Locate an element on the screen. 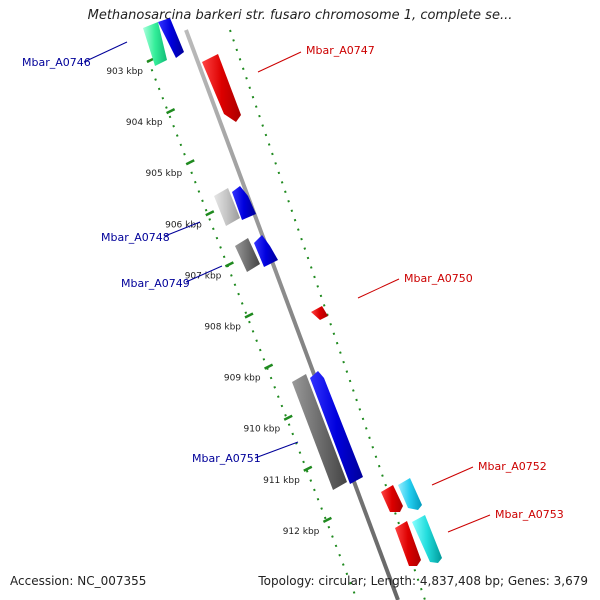  tick-label: 909 kbp is located at coordinates (242, 379).